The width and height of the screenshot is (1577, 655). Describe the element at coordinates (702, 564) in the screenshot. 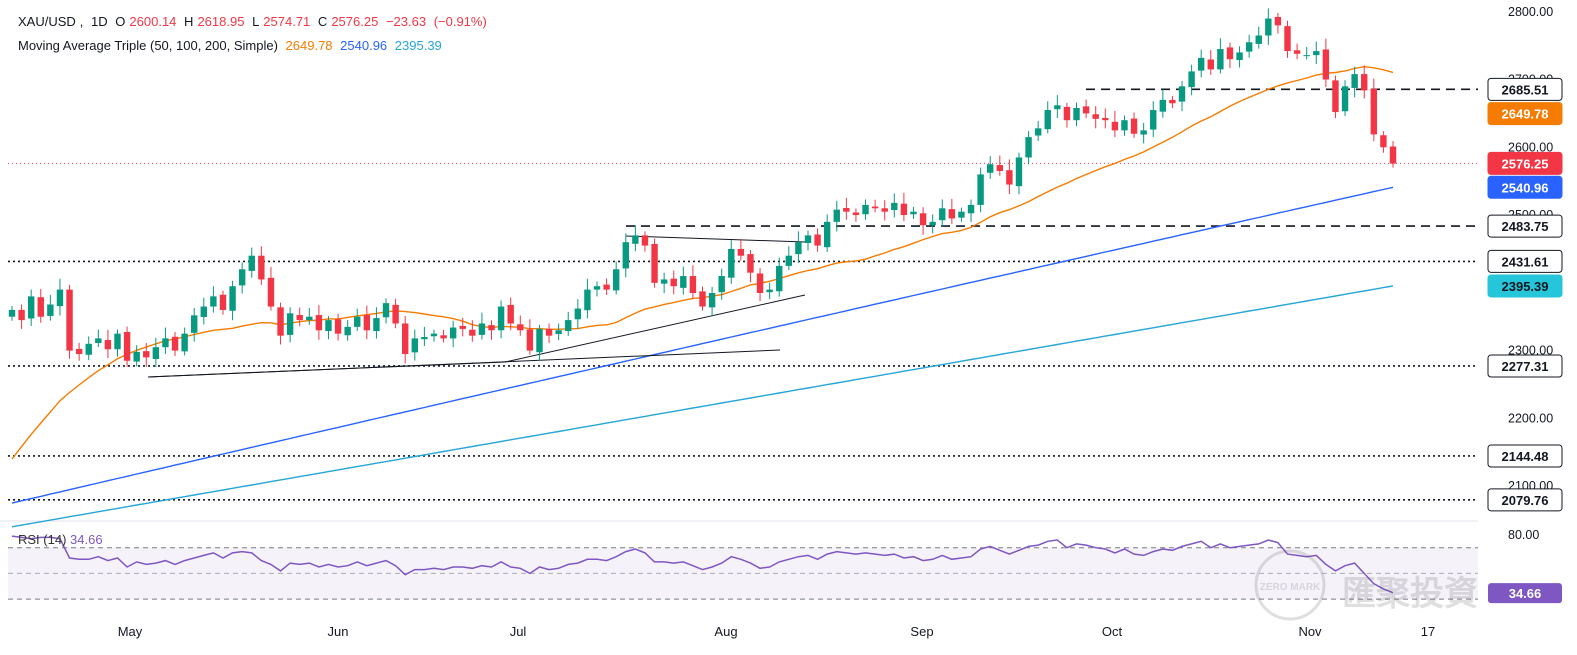

I see `rsi-line` at that location.